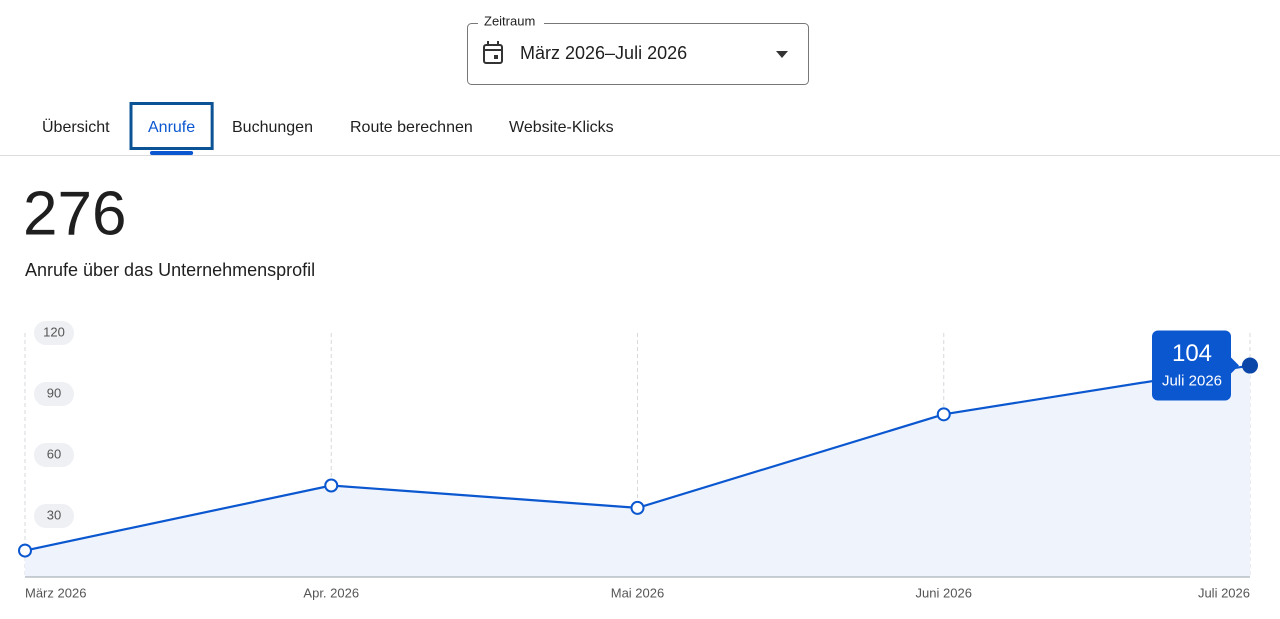 The height and width of the screenshot is (619, 1280). Describe the element at coordinates (331, 592) in the screenshot. I see `x-tick-label: Apr. 2026` at that location.